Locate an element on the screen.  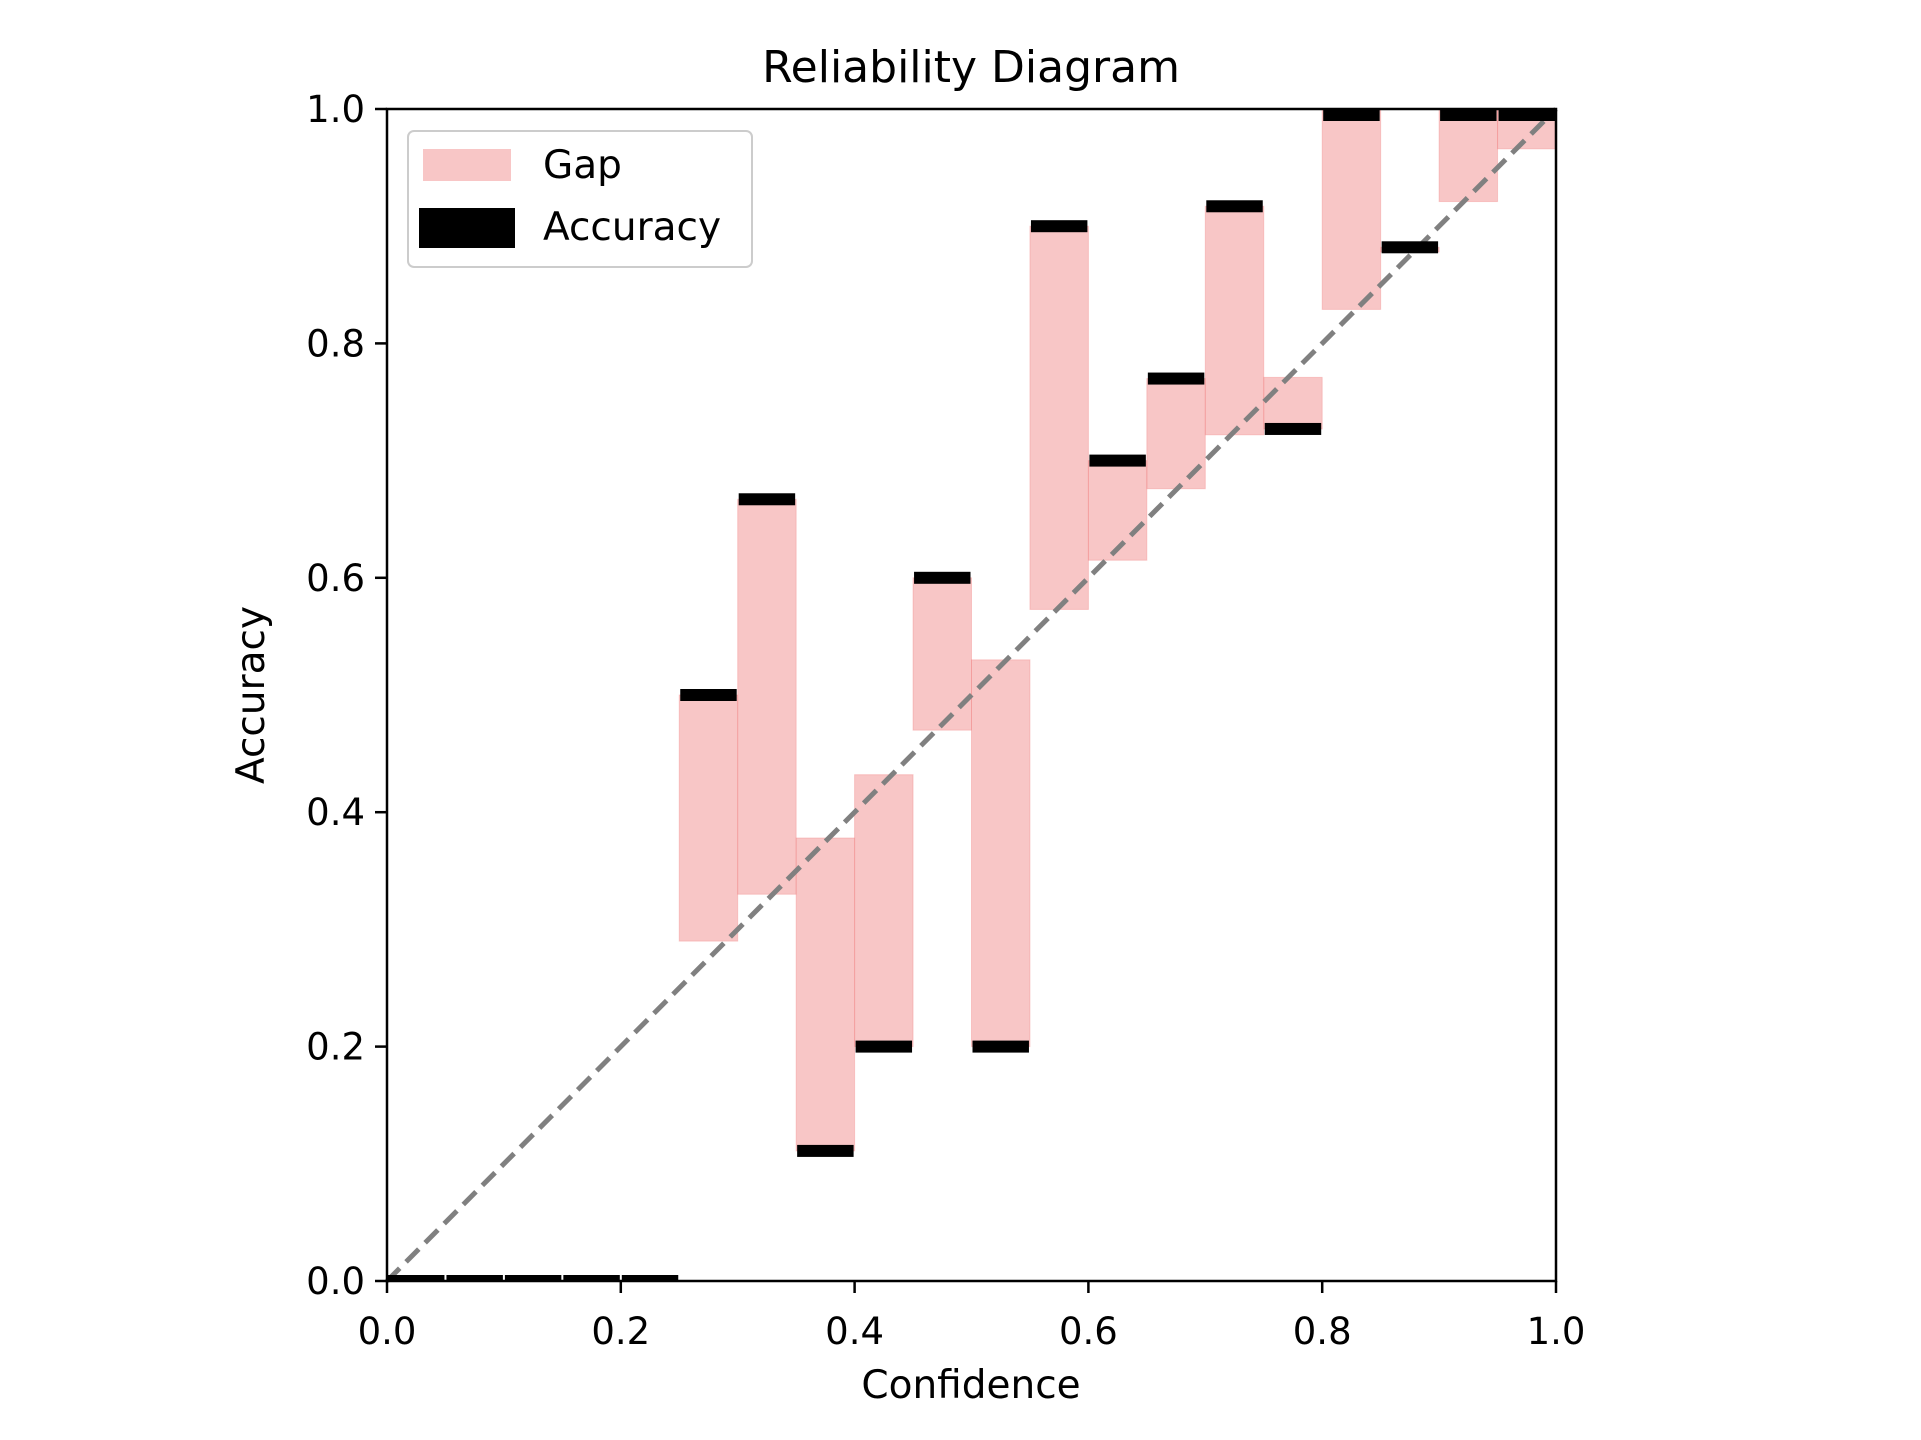
x-tick-label-0: 0.0 is located at coordinates (387, 1331).